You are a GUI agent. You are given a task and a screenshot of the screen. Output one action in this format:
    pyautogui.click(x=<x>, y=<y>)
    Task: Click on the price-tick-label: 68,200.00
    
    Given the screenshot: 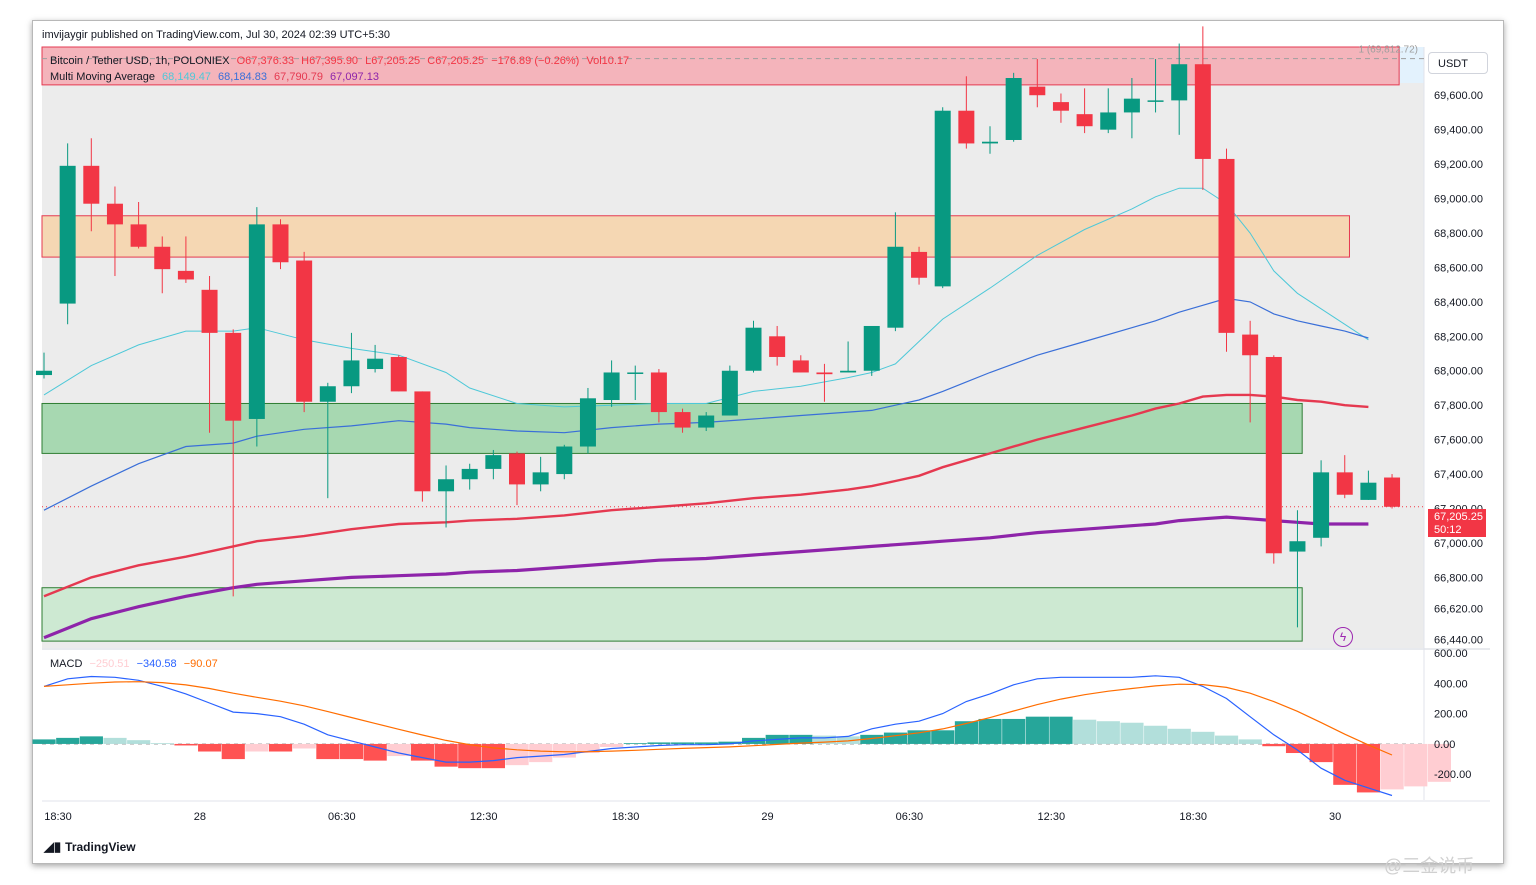 What is the action you would take?
    pyautogui.click(x=1458, y=337)
    